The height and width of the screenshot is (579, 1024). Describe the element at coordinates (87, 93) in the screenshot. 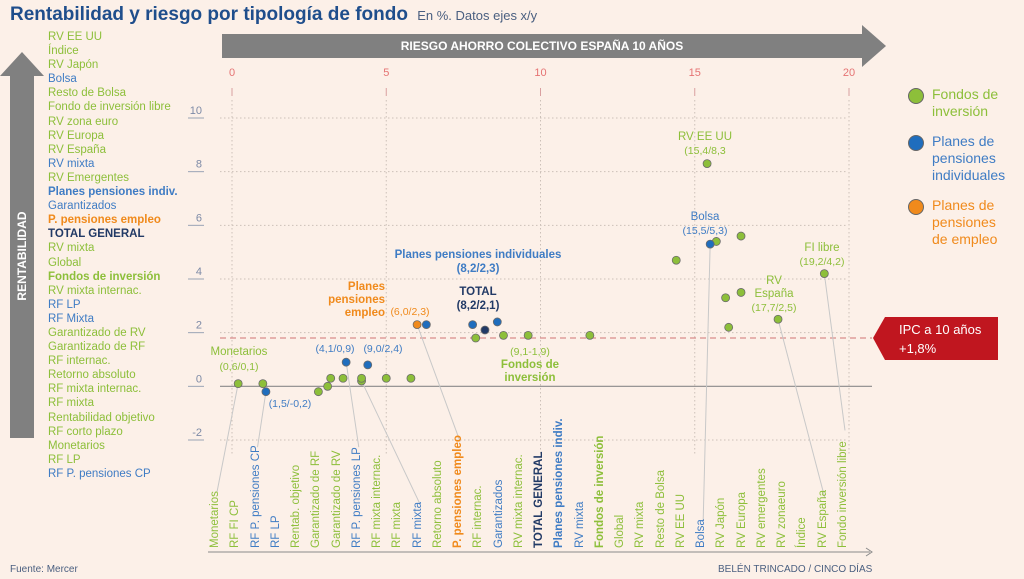

I see `ranking-item-resto-de-bolsa: Resto de Bolsa` at that location.